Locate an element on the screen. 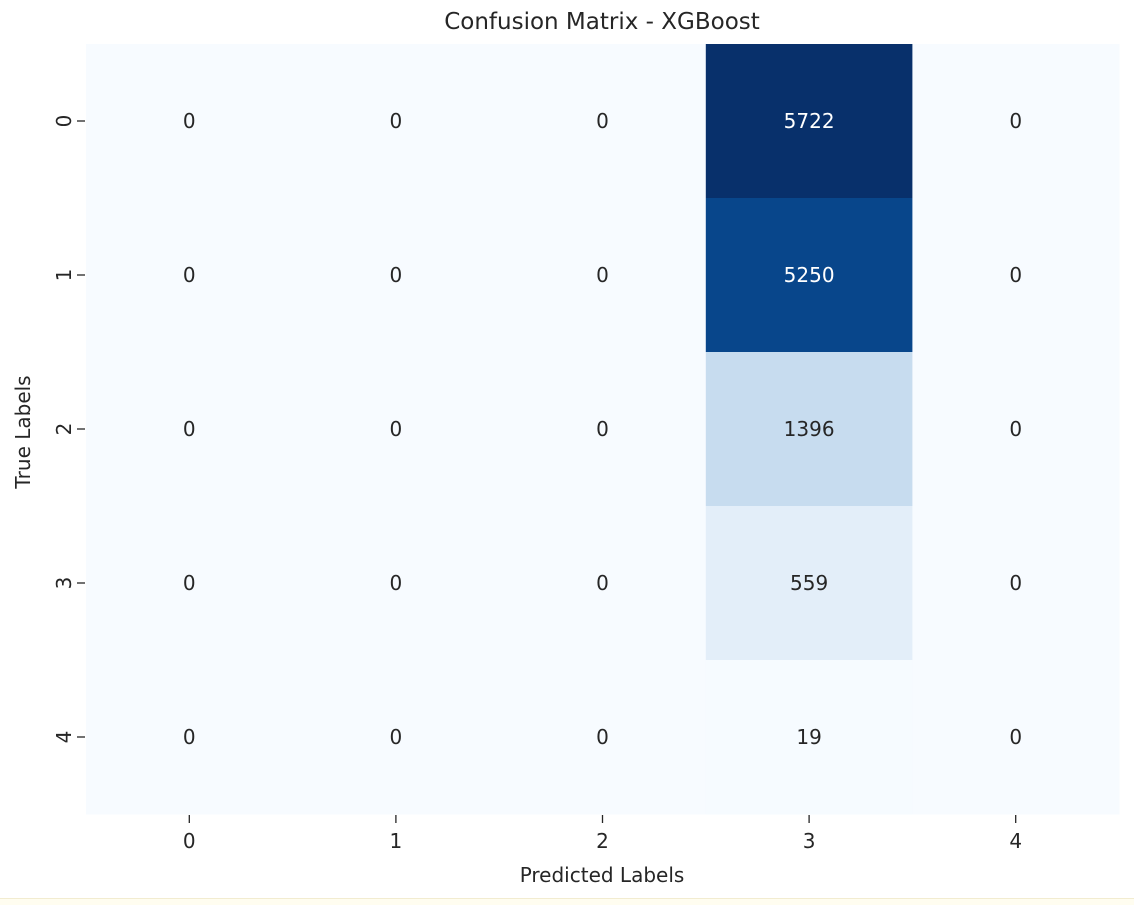  cell-annotation-1-0: 0 is located at coordinates (189, 275).